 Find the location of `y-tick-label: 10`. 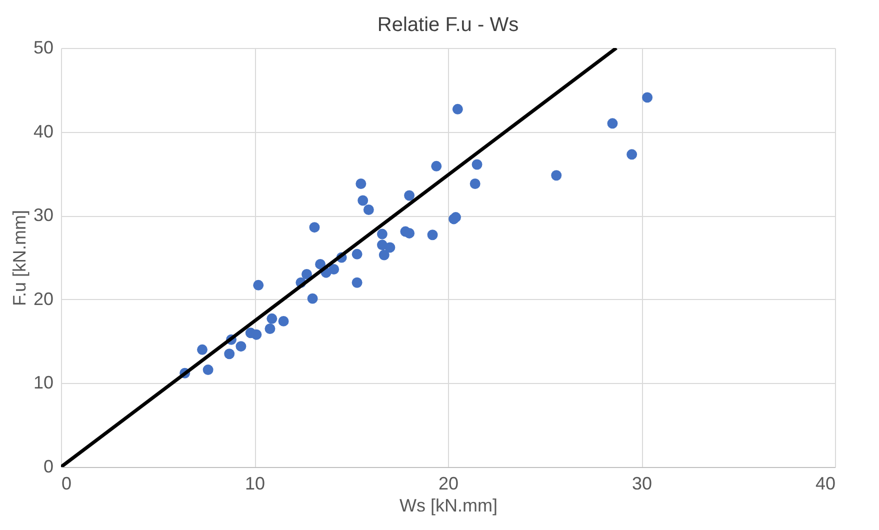

y-tick-label: 10 is located at coordinates (43, 382).